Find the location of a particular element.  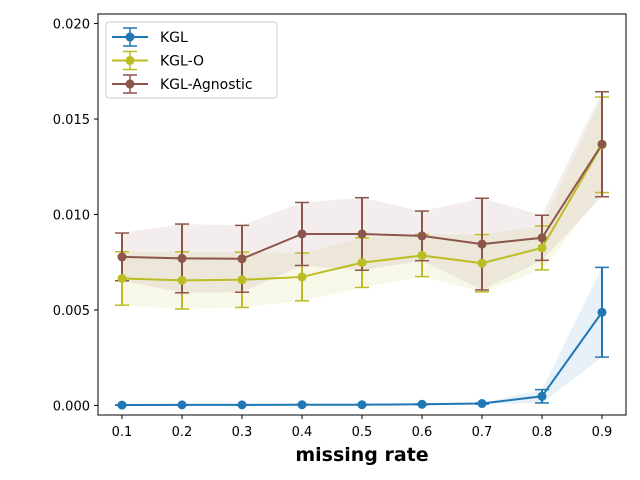

x-tick-label: 0.5 is located at coordinates (362, 432).